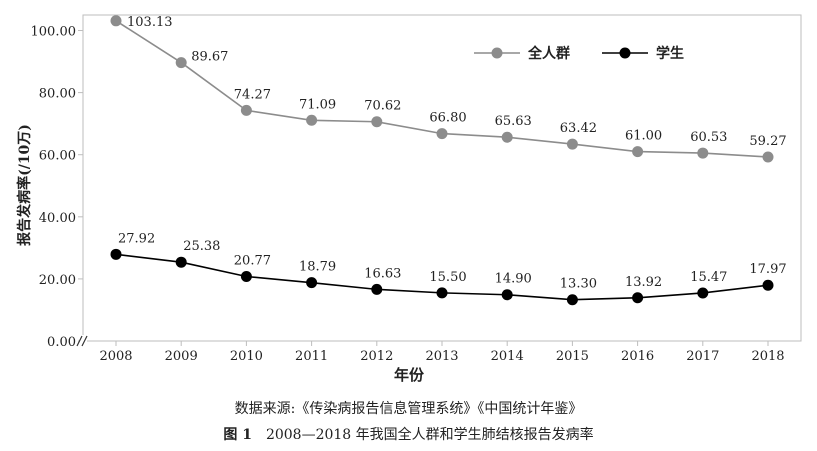 The image size is (817, 451). What do you see at coordinates (57, 94) in the screenshot?
I see `y-tick-label: 80.00` at bounding box center [57, 94].